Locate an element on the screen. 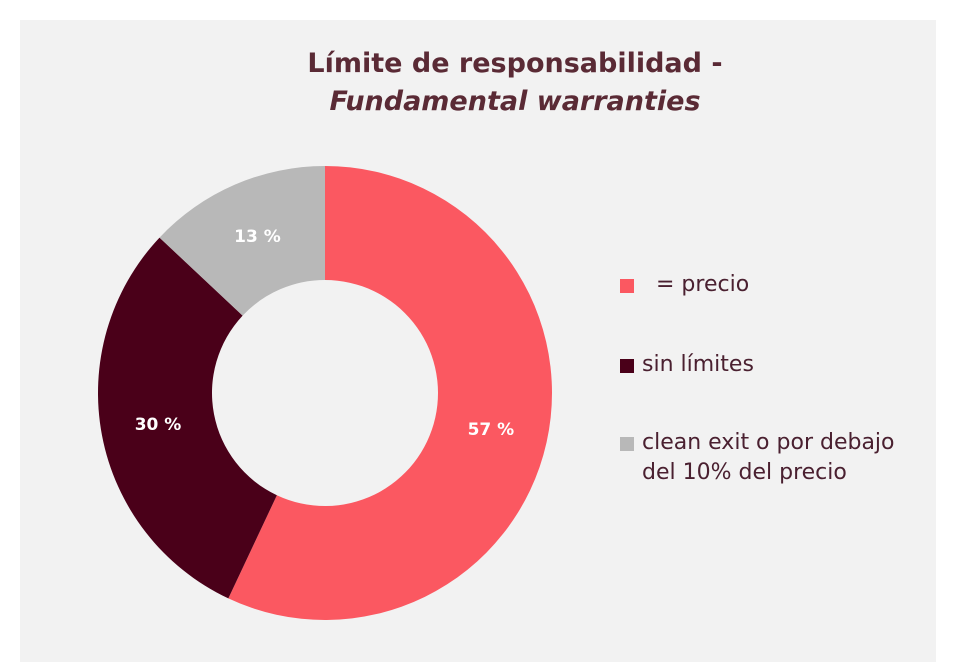 The width and height of the screenshot is (956, 665). chart-subtitle: Fundamental warranties is located at coordinates (514, 101).